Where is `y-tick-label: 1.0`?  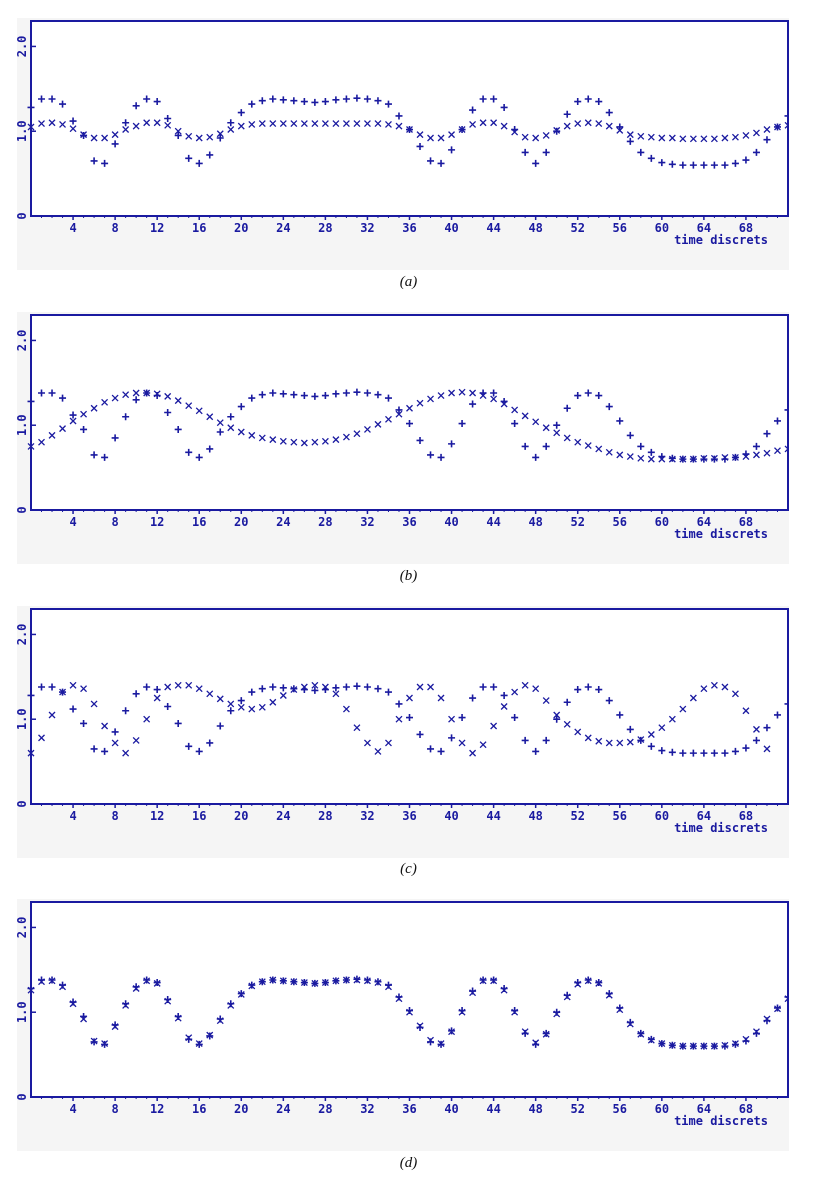
y-tick-label: 1.0 is located at coordinates (23, 131).